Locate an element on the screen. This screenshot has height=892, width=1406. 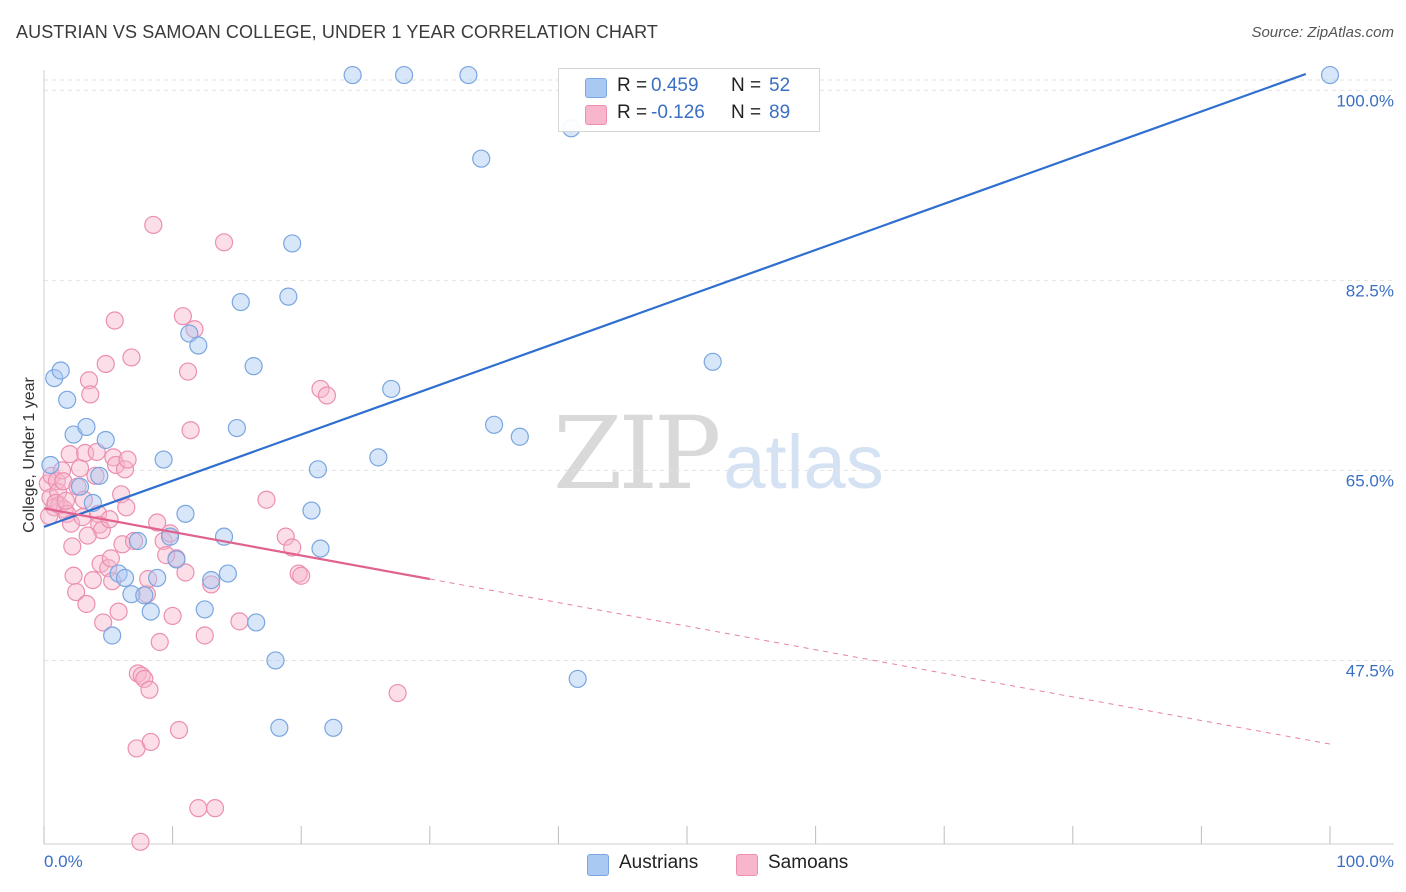
legend-label-austrians: Austrians is located at coordinates (659, 862).